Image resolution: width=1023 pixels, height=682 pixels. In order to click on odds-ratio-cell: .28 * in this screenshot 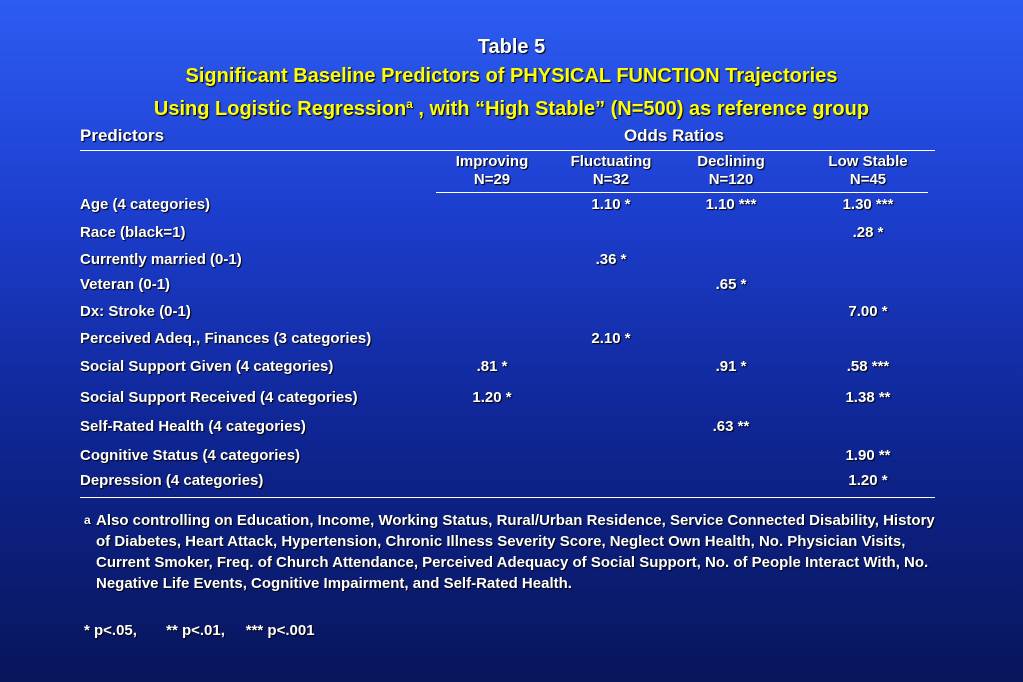, I will do `click(868, 232)`.